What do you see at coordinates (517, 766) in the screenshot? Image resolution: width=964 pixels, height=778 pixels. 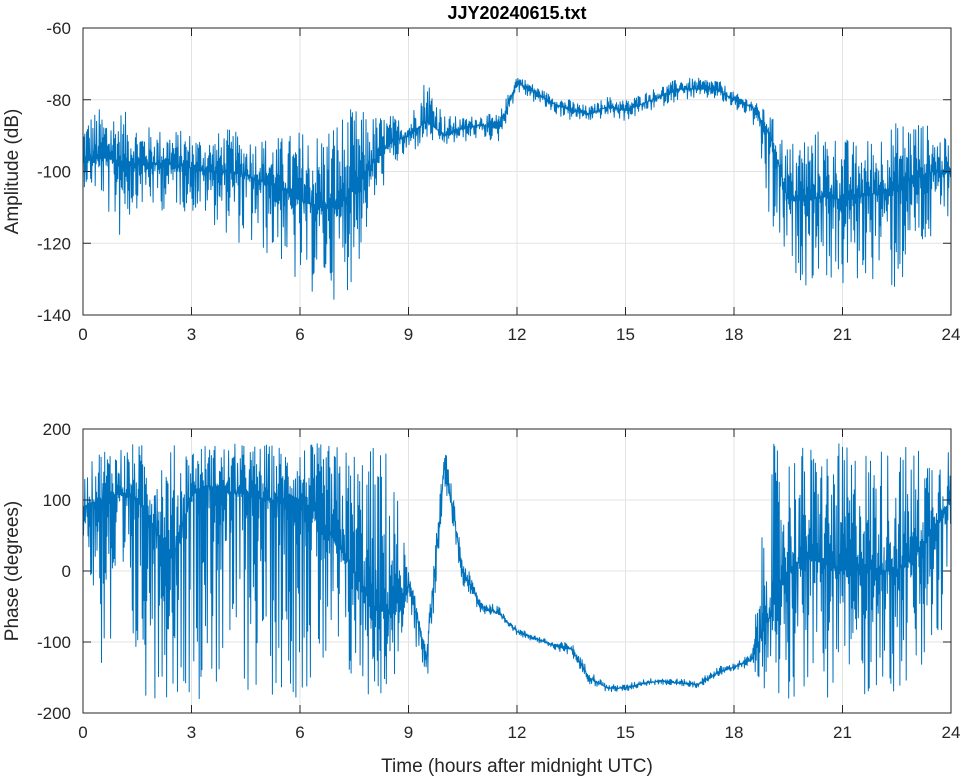 I see `x-axis-label: Time (hours after midnight UTC)` at bounding box center [517, 766].